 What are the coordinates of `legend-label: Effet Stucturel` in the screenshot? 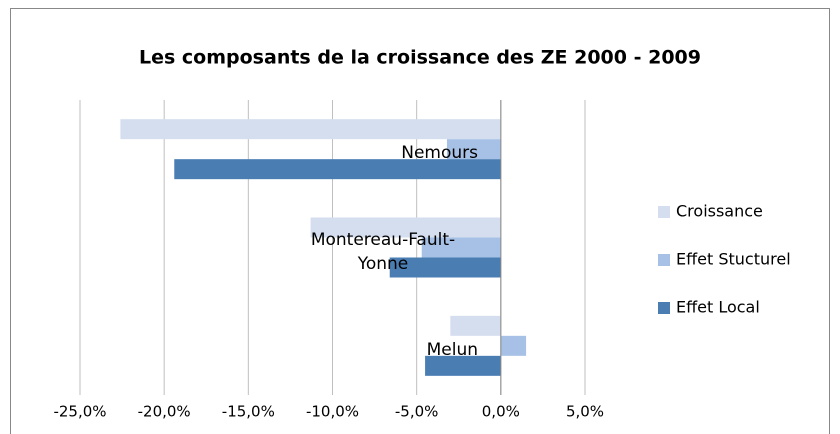 It's located at (733, 259).